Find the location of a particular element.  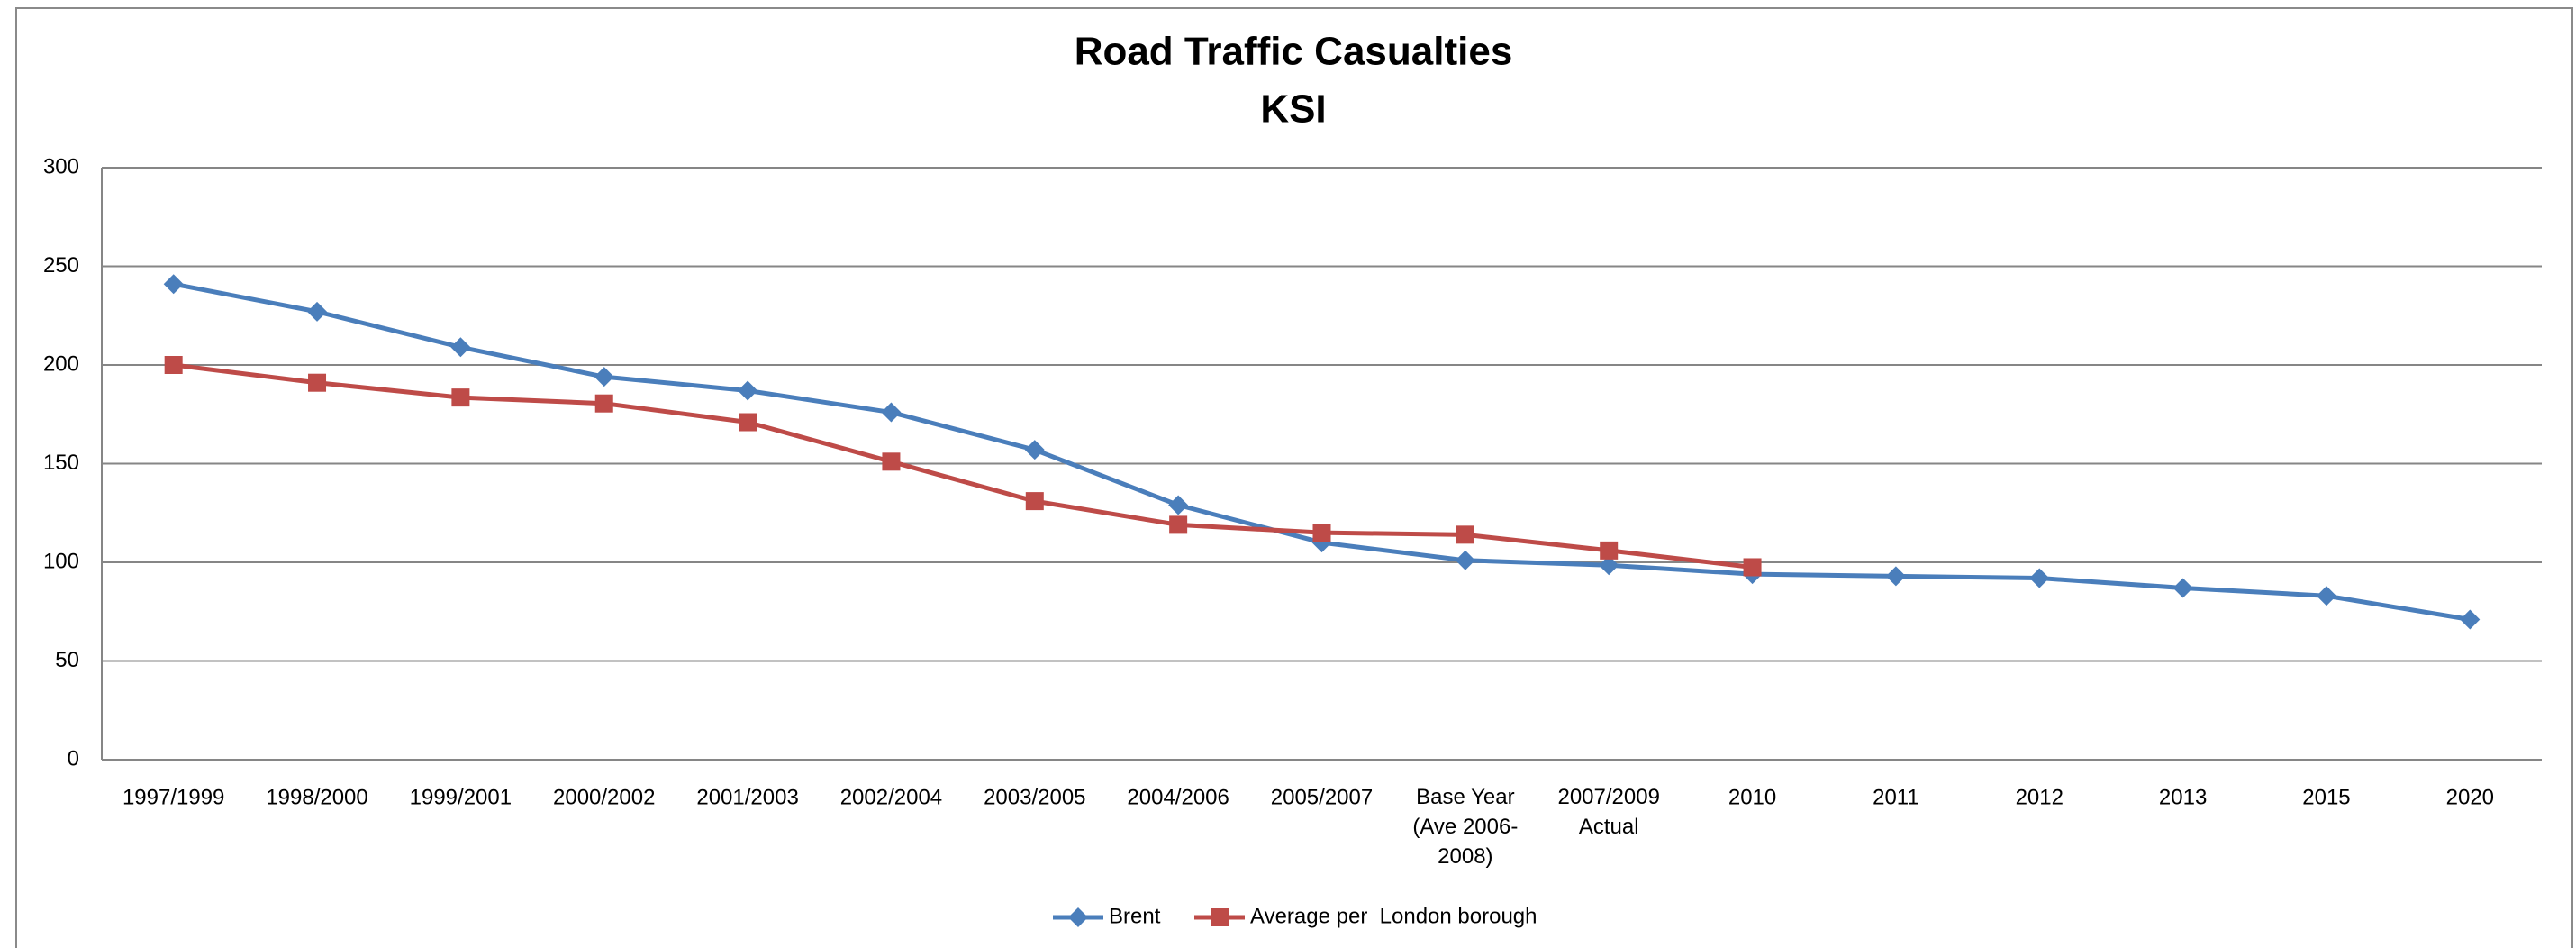

x-tick-label: 2004/2006 is located at coordinates (1178, 797).